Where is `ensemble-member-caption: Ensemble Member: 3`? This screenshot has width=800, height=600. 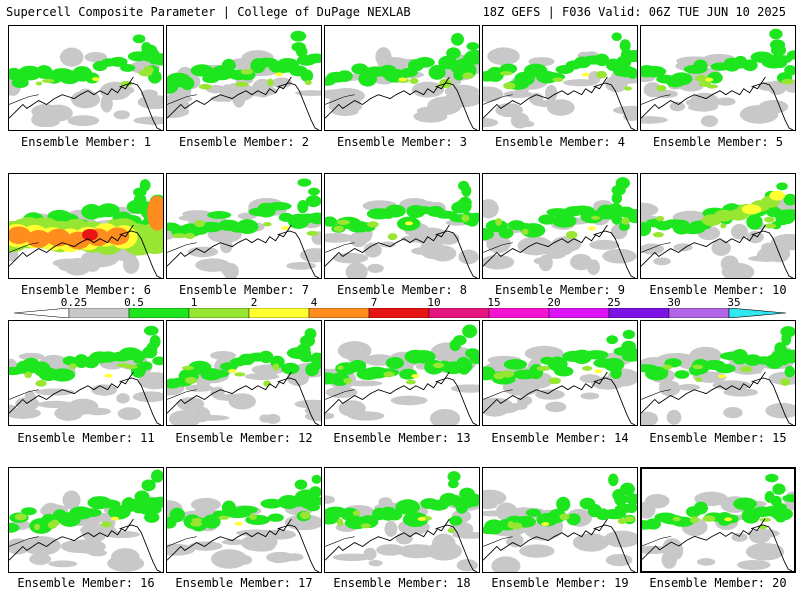 ensemble-member-caption: Ensemble Member: 3 is located at coordinates (402, 142).